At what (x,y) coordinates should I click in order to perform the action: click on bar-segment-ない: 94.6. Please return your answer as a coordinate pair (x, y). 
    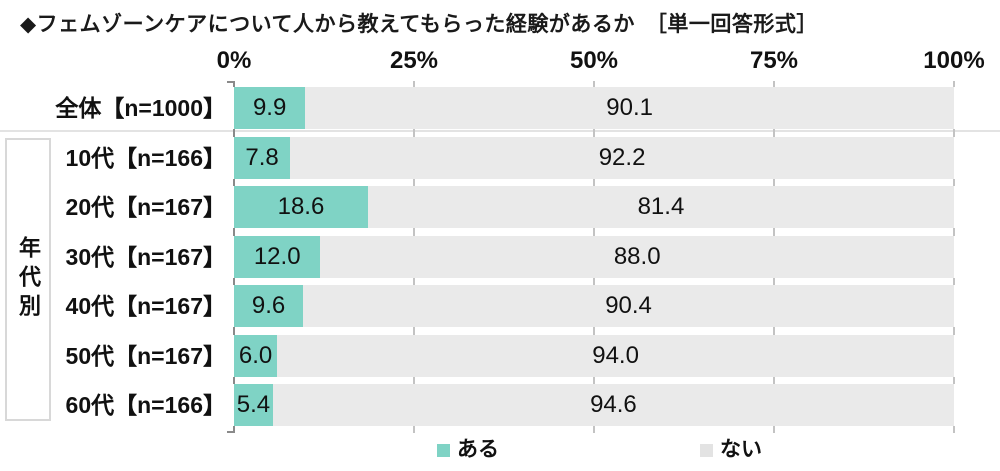
    Looking at the image, I should click on (613, 405).